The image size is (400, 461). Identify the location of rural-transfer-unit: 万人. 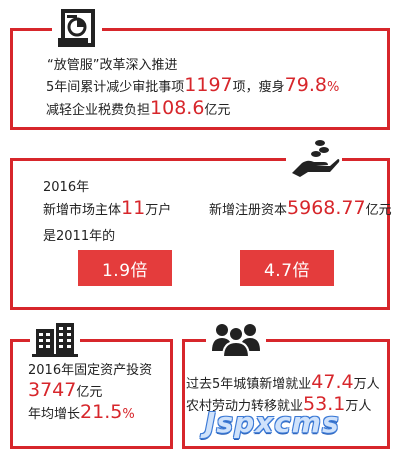
(358, 406).